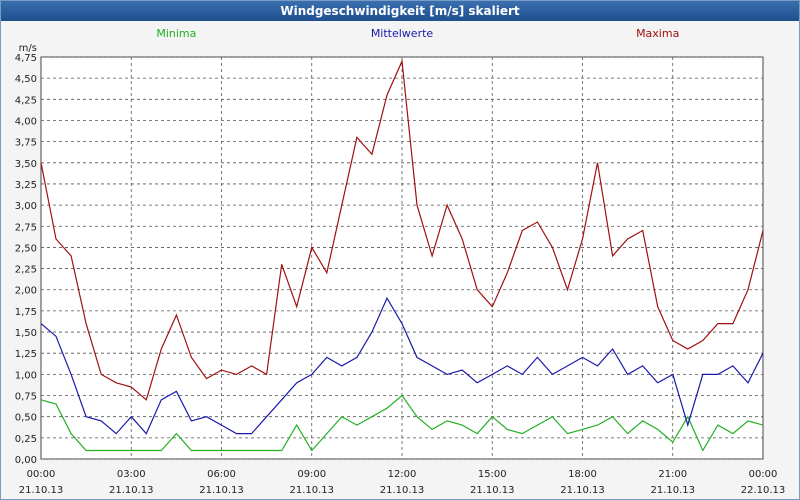 The height and width of the screenshot is (500, 800). What do you see at coordinates (26, 375) in the screenshot?
I see `y-tick-label: 1,00` at bounding box center [26, 375].